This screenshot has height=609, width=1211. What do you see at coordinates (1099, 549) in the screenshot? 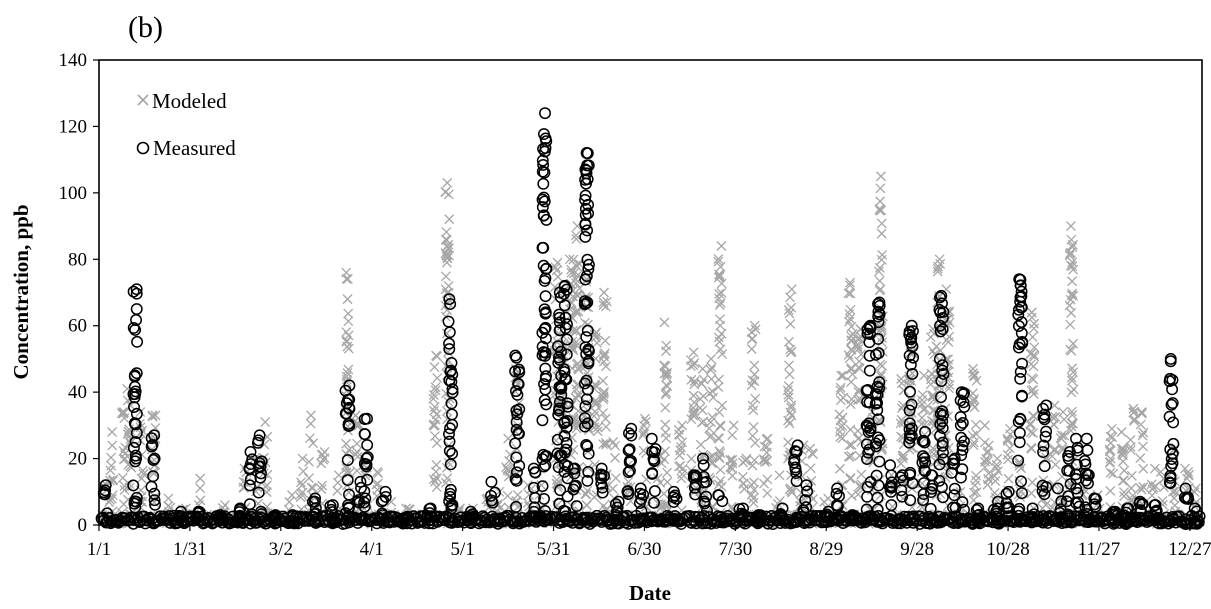
I see `x-tick-label: 11/27` at bounding box center [1099, 549].